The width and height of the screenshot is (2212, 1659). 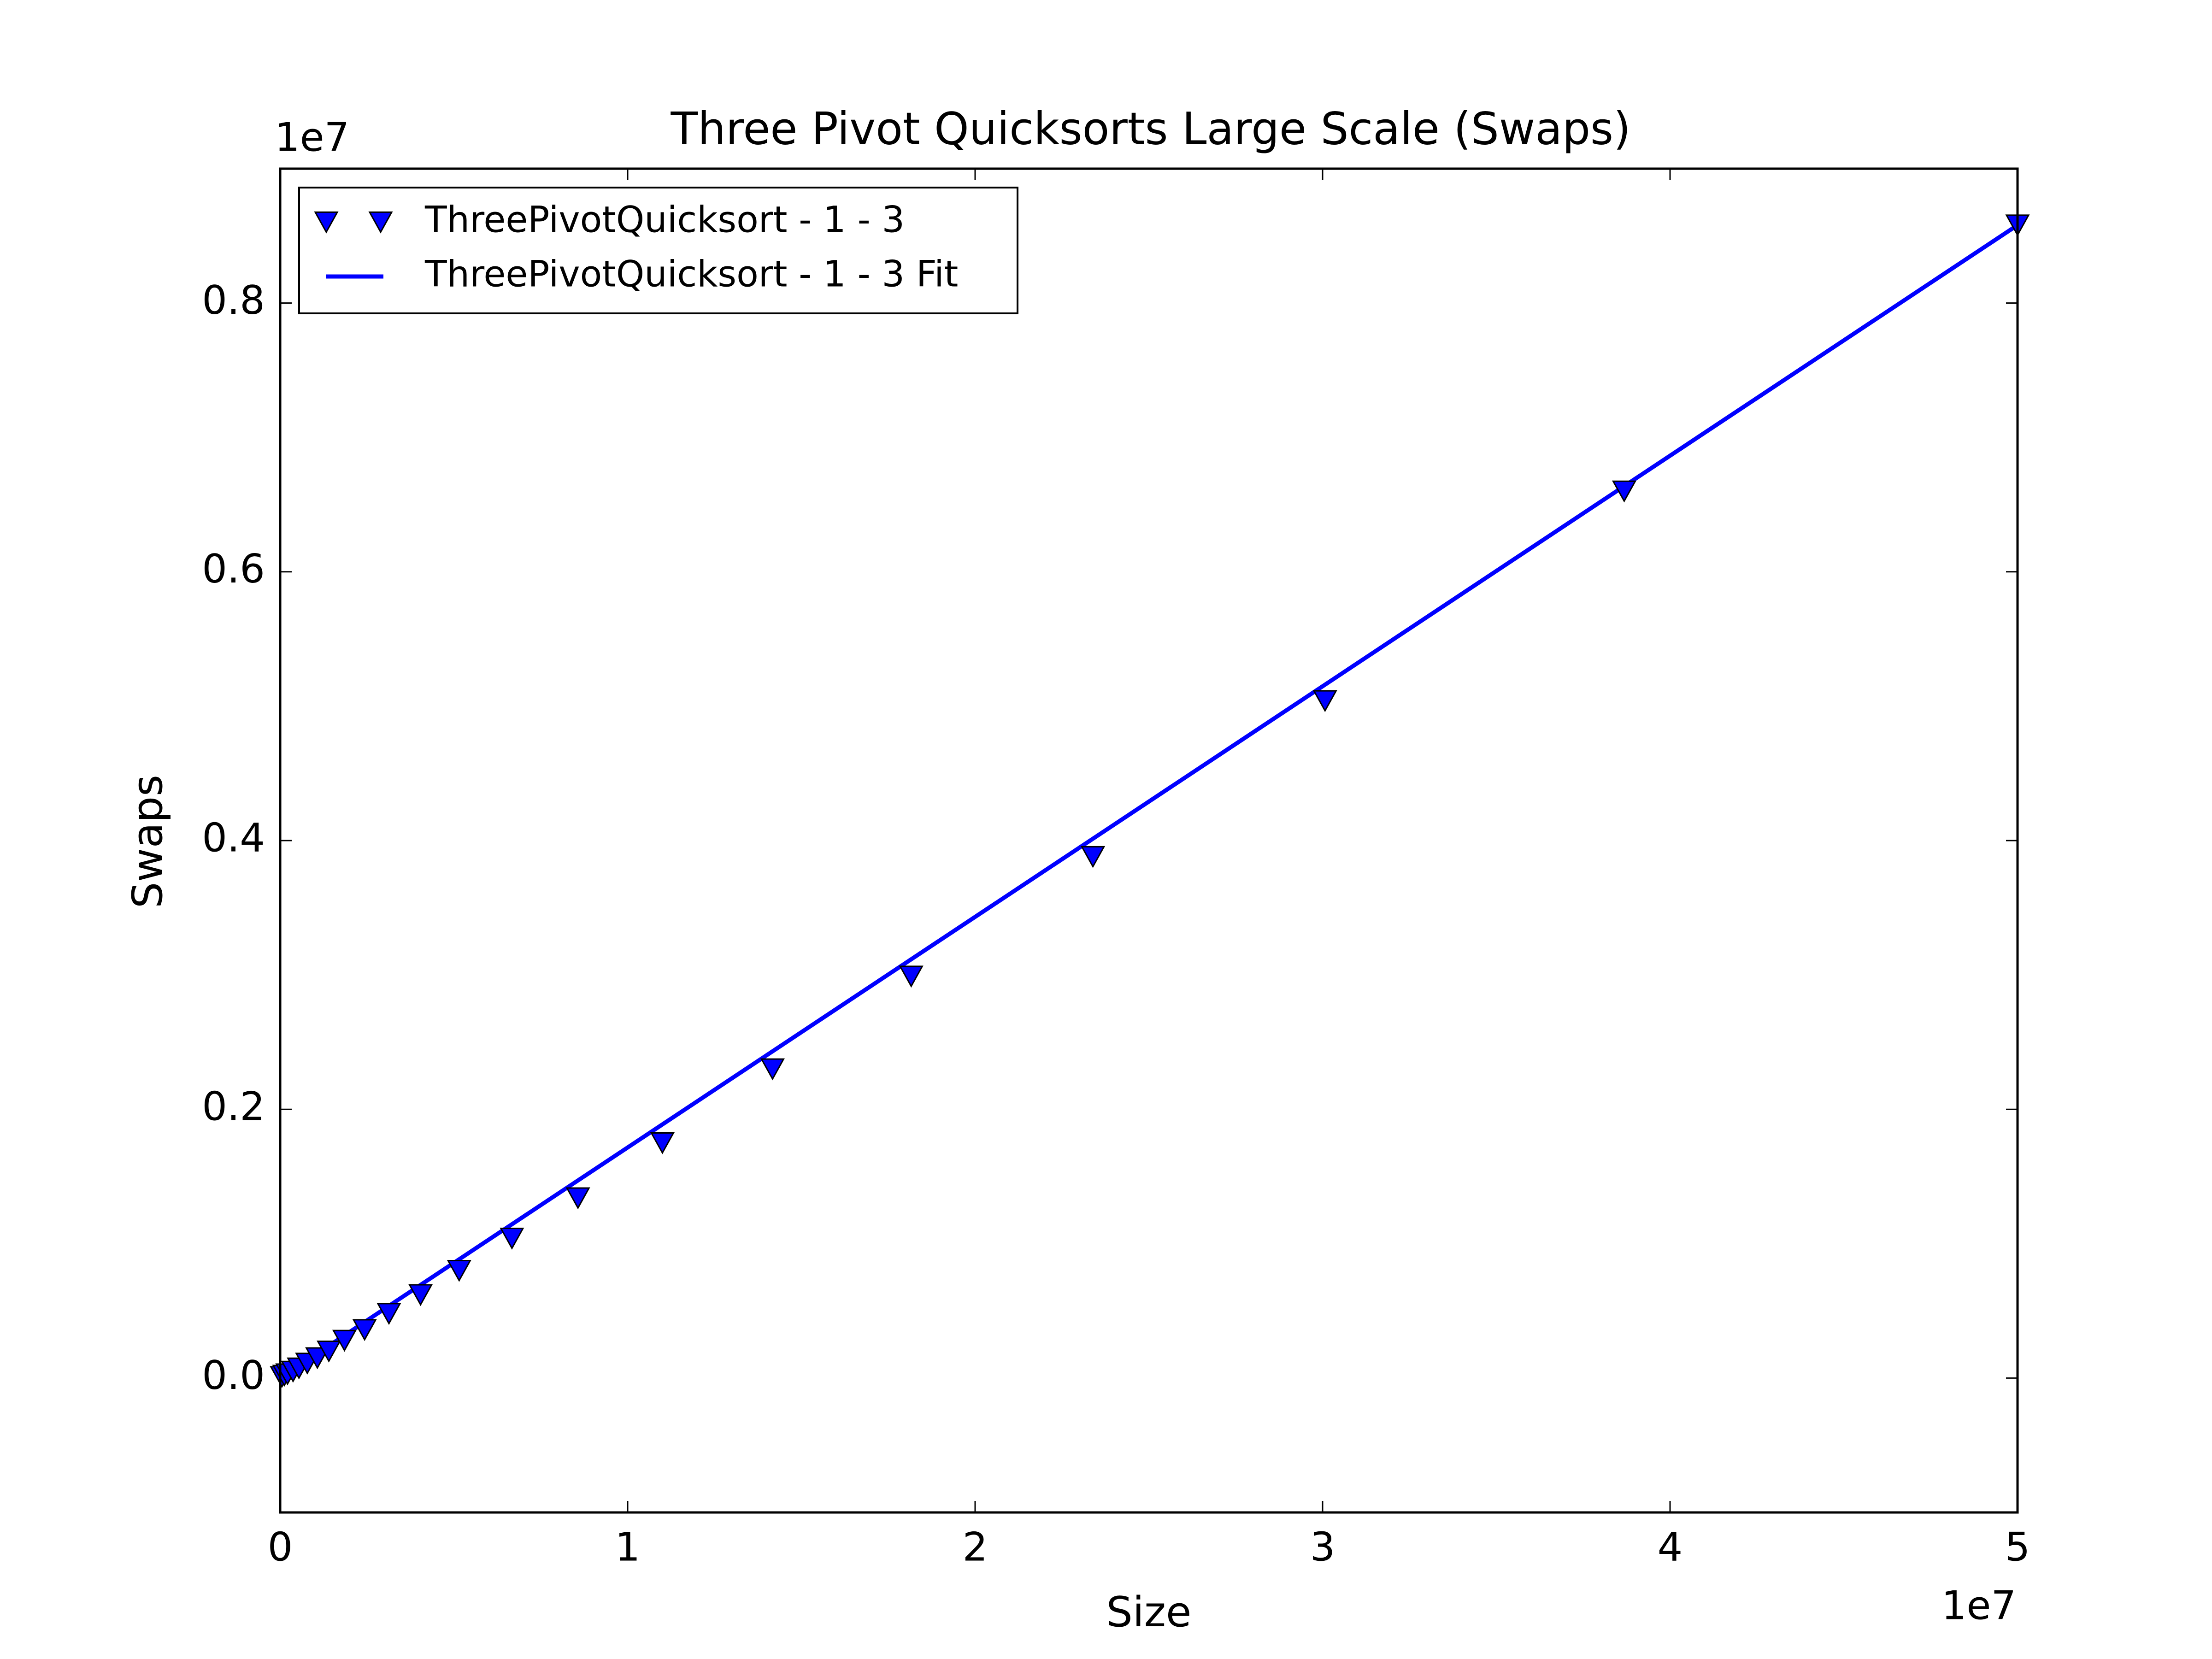 What do you see at coordinates (233, 300) in the screenshot?
I see `y-tick-label: 0.8` at bounding box center [233, 300].